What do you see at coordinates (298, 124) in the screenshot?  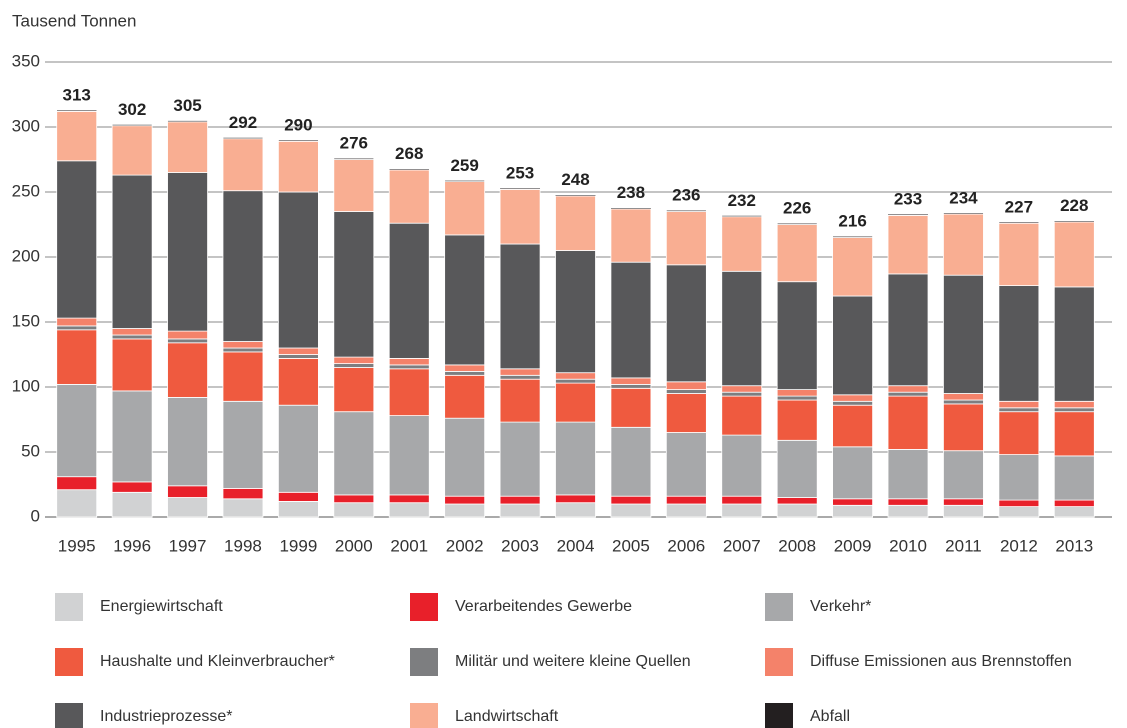 I see `total-label: 290` at bounding box center [298, 124].